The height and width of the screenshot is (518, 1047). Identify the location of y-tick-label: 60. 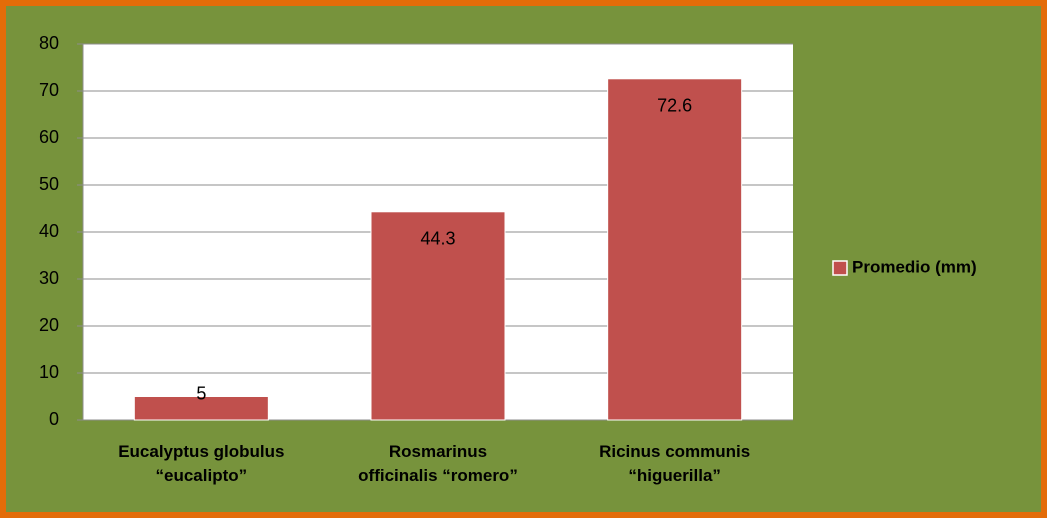
(49, 137).